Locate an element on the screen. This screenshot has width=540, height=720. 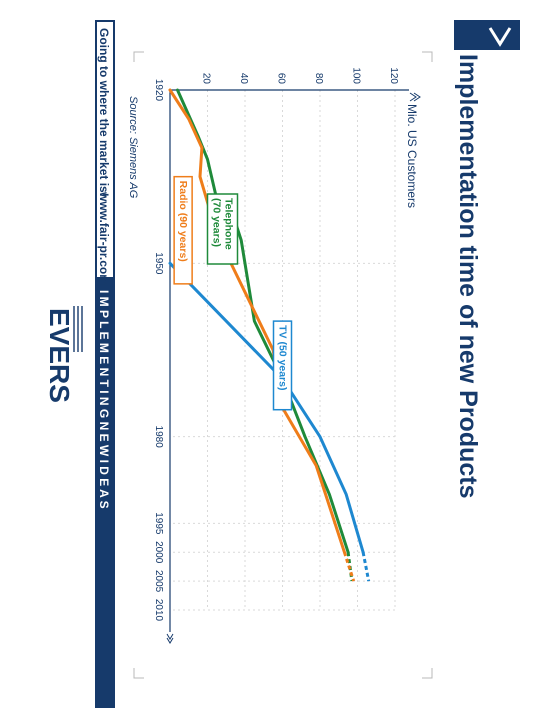
x-tick-label: 1980 is located at coordinates (158, 437).